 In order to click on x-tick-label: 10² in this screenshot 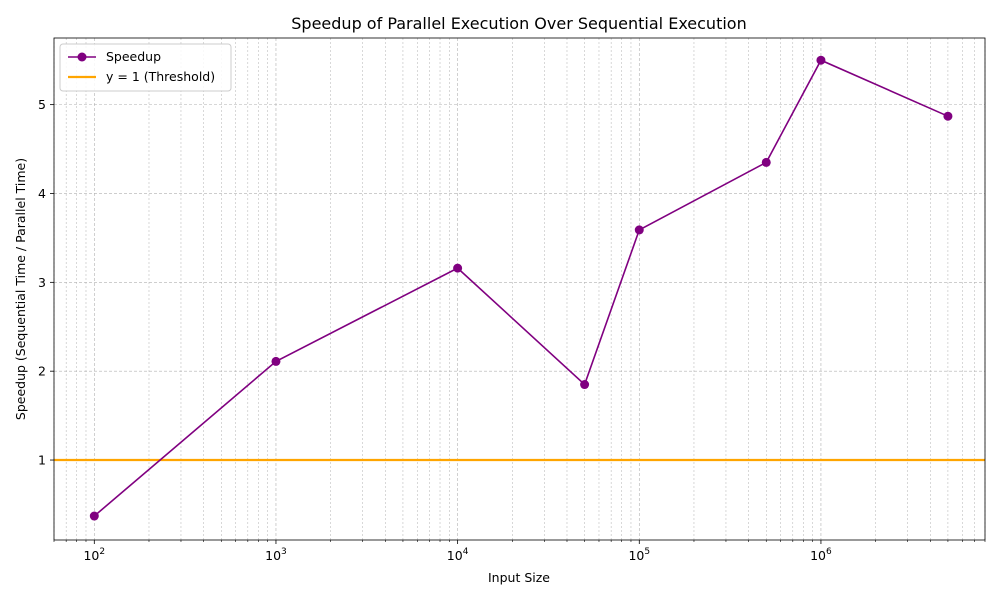, I will do `click(94, 555)`.